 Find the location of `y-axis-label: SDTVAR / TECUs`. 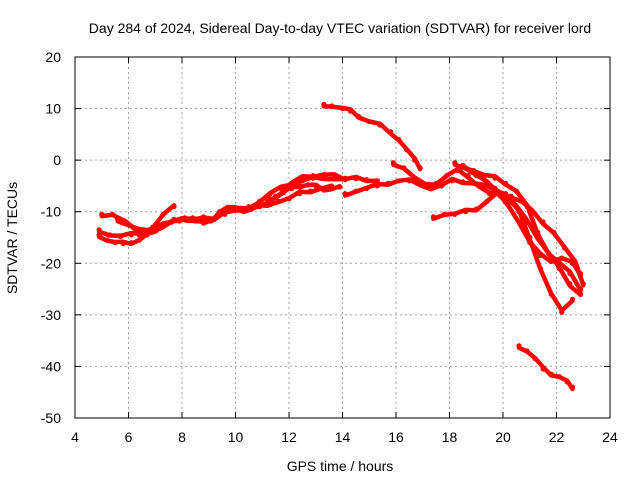

y-axis-label: SDTVAR / TECUs is located at coordinates (12, 238).